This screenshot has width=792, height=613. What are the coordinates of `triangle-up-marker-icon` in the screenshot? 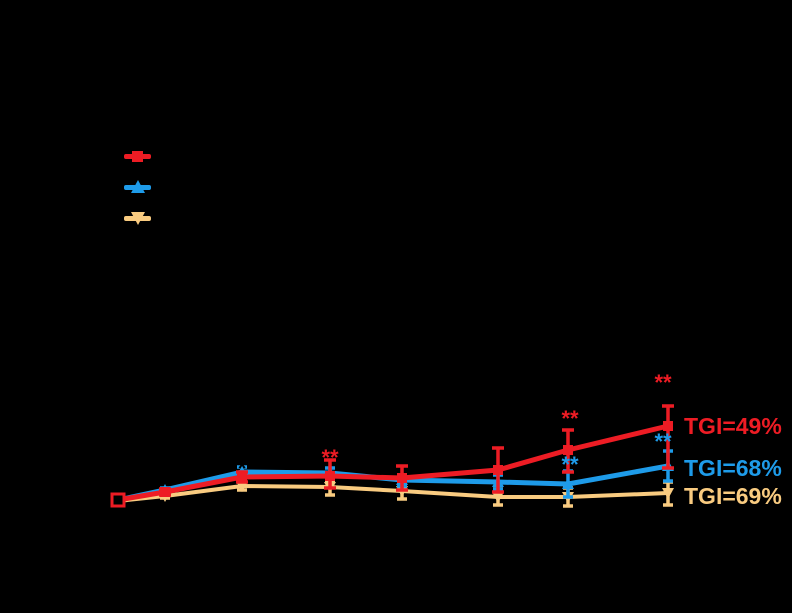 It's located at (138, 186).